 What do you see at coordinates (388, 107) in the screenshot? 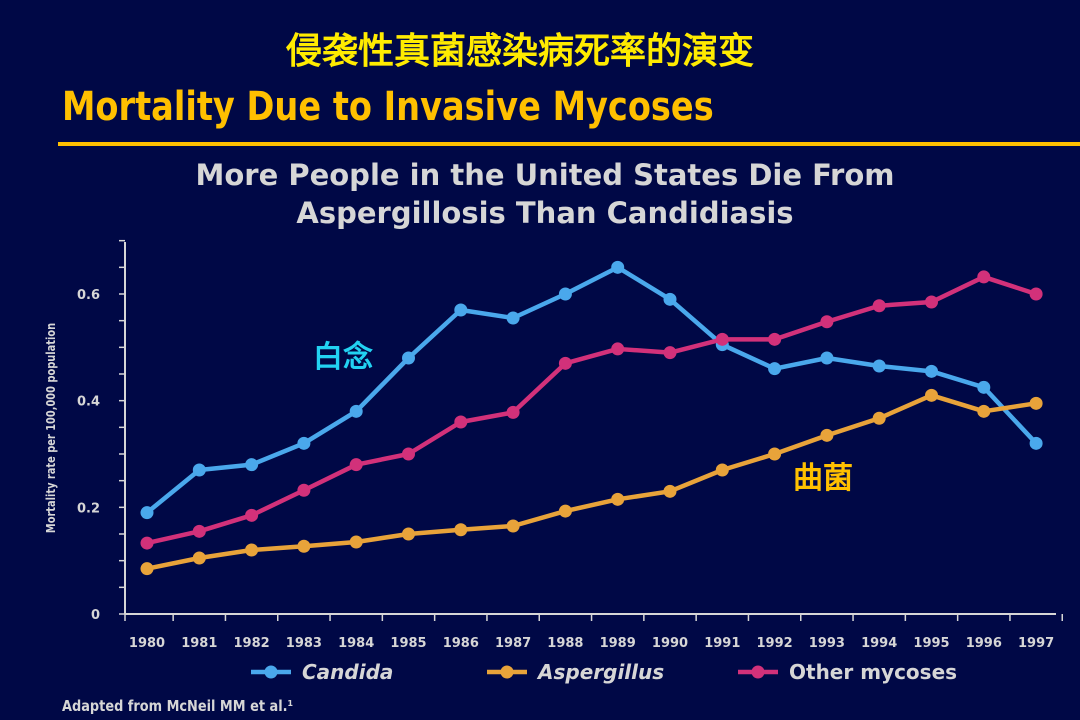
I see `english-title: Mortality Due to Invasive Mycoses` at bounding box center [388, 107].